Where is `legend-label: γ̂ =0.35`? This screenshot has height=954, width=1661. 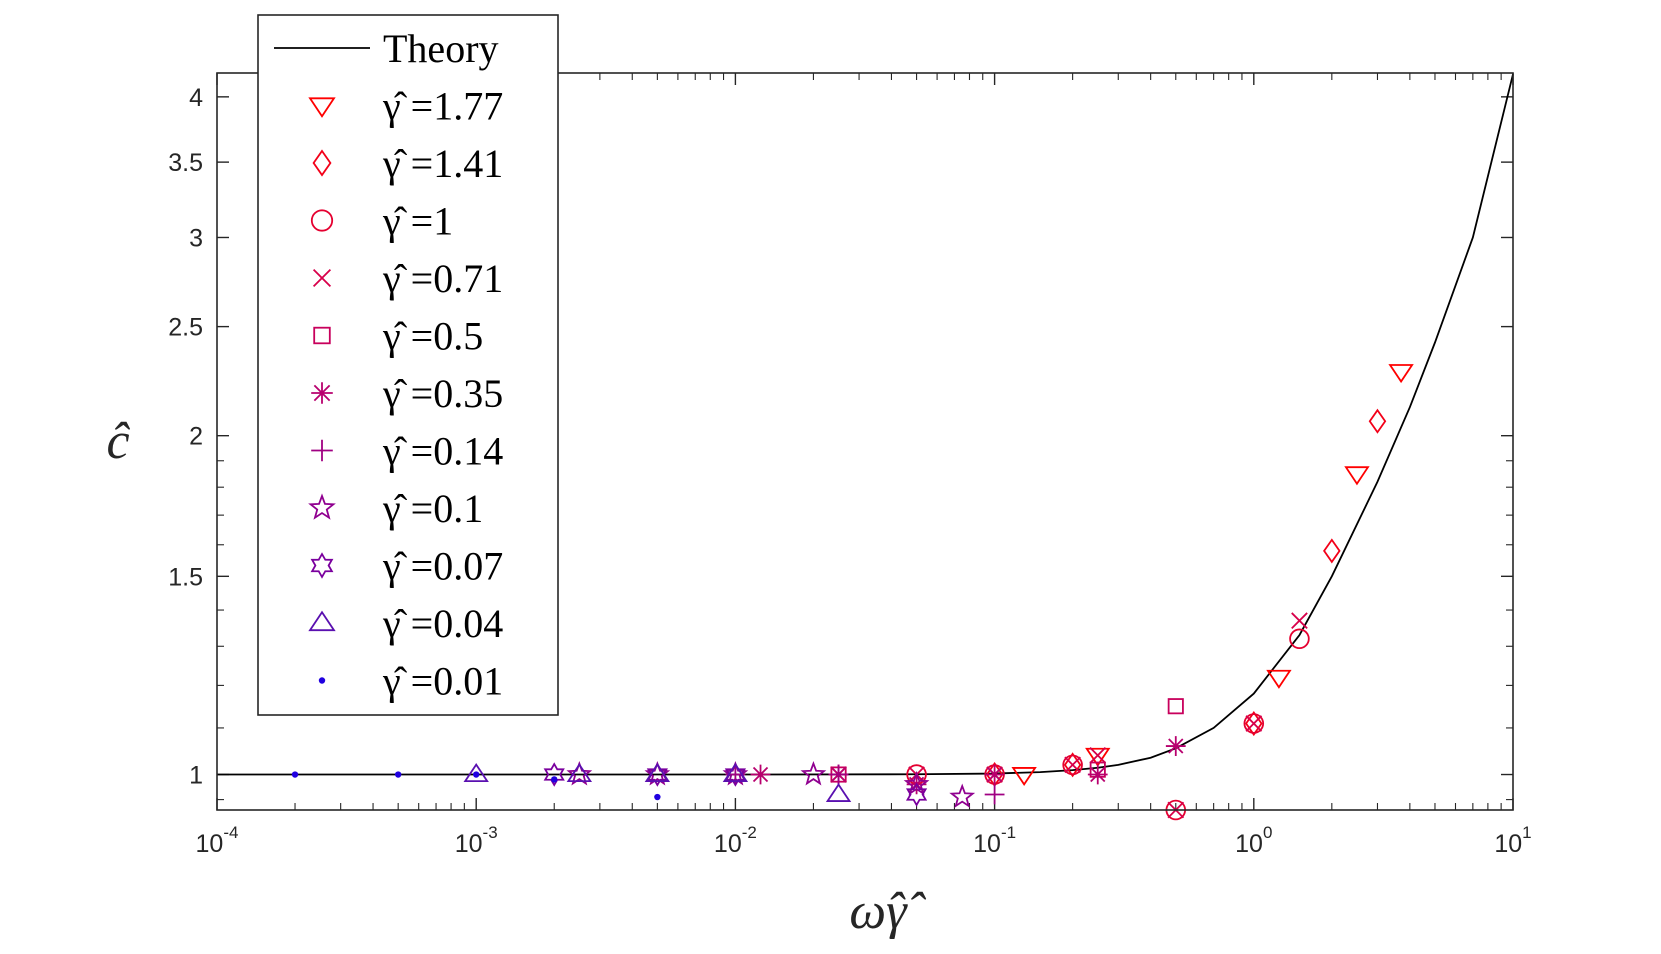
legend-label: γ̂ =0.35 is located at coordinates (442, 393).